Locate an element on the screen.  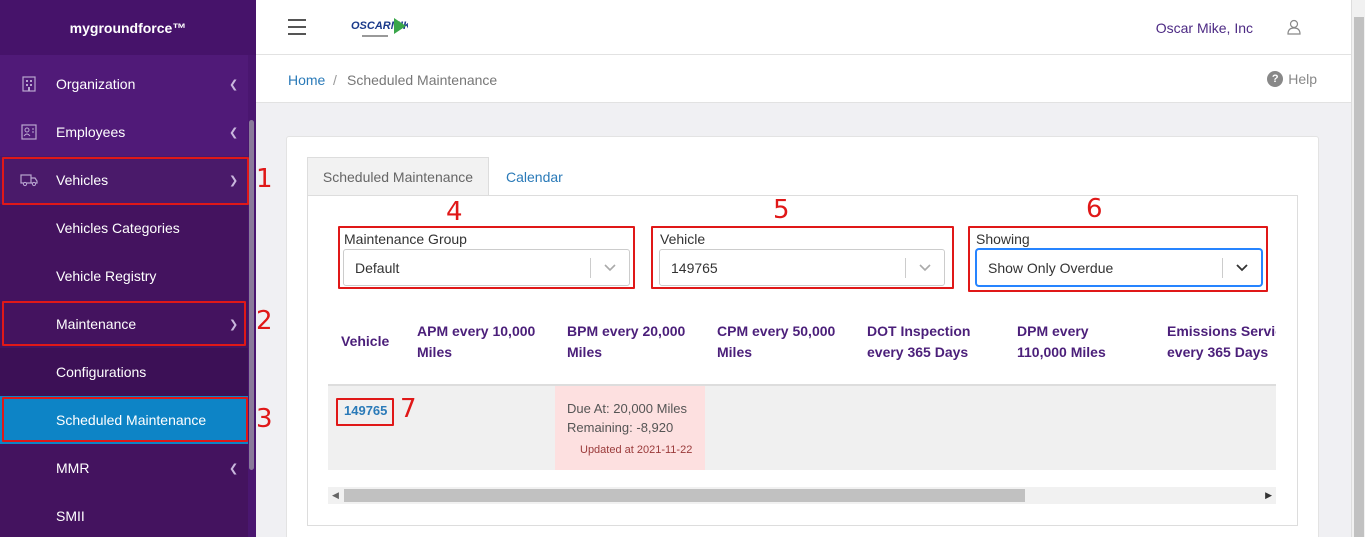
tab-scheduled-maintenance: Scheduled Maintenance is located at coordinates (398, 176).